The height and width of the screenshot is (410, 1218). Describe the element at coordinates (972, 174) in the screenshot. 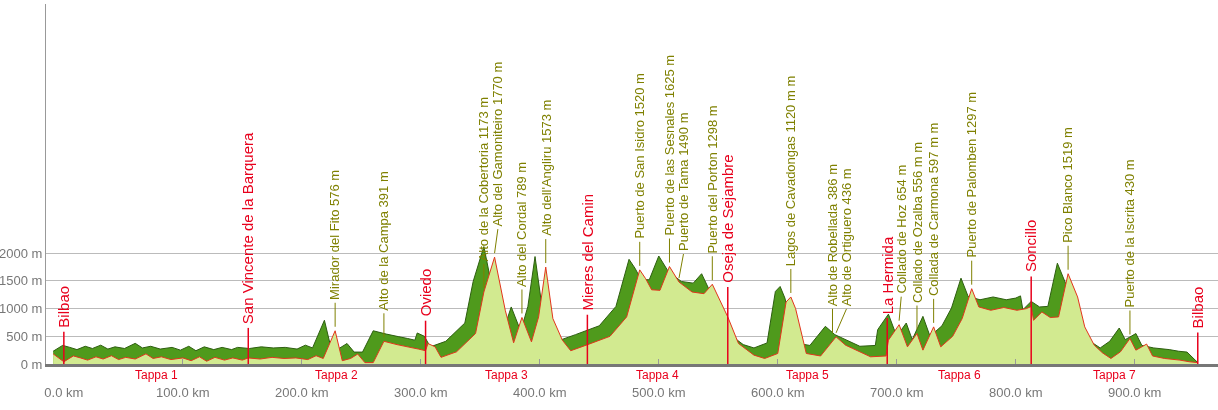

I see `annotation: Puerto de Palomben 1297 m` at that location.